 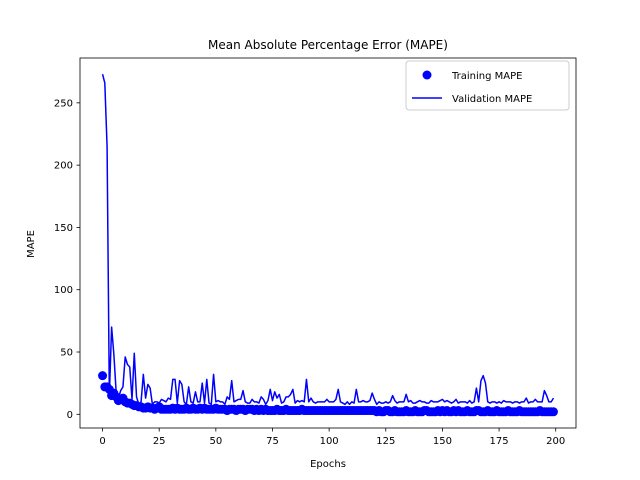 What do you see at coordinates (66, 353) in the screenshot?
I see `y-tick-label: 50` at bounding box center [66, 353].